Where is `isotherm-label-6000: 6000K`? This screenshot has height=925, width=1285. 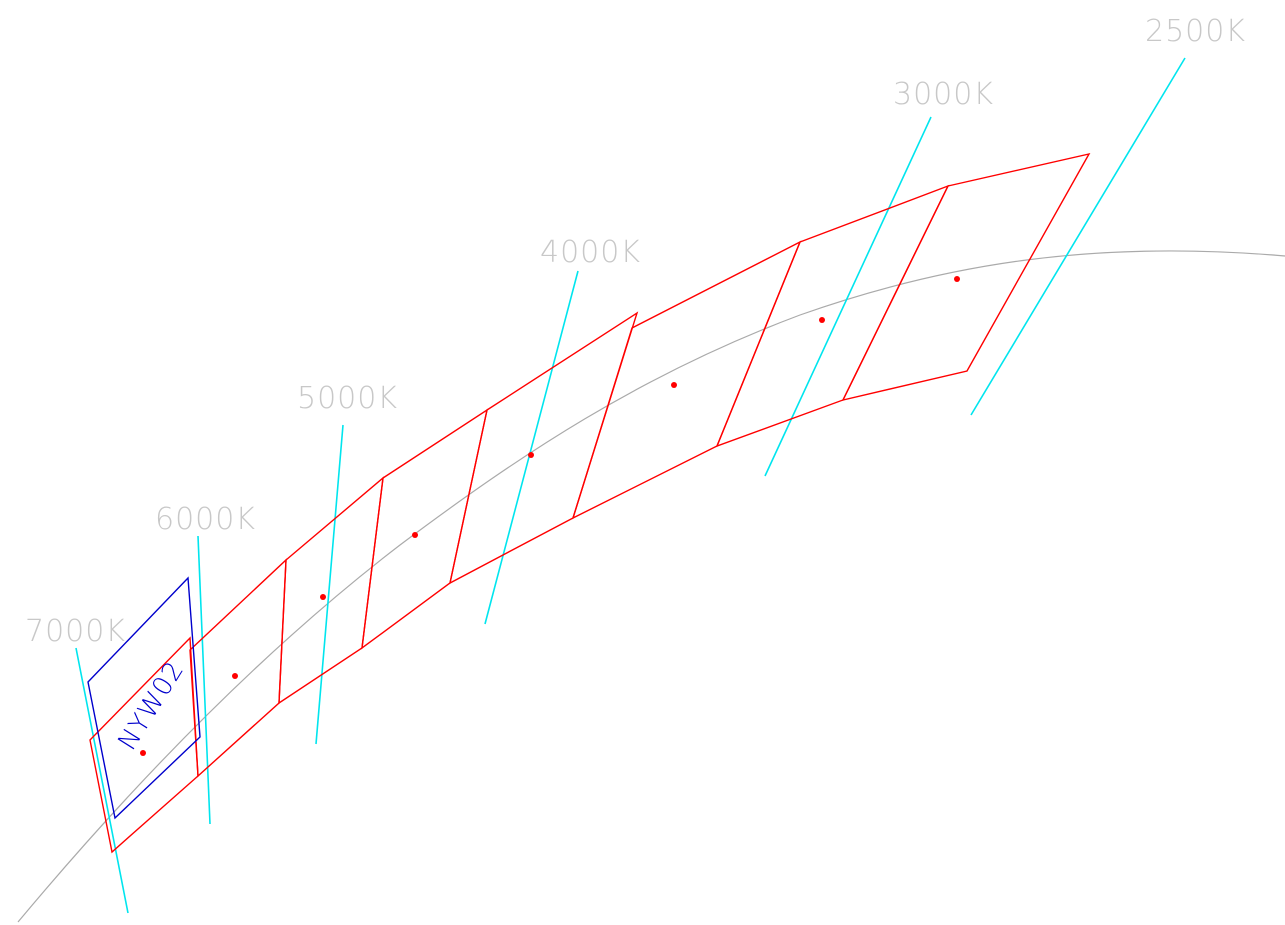
isotherm-label-6000: 6000K is located at coordinates (205, 519).